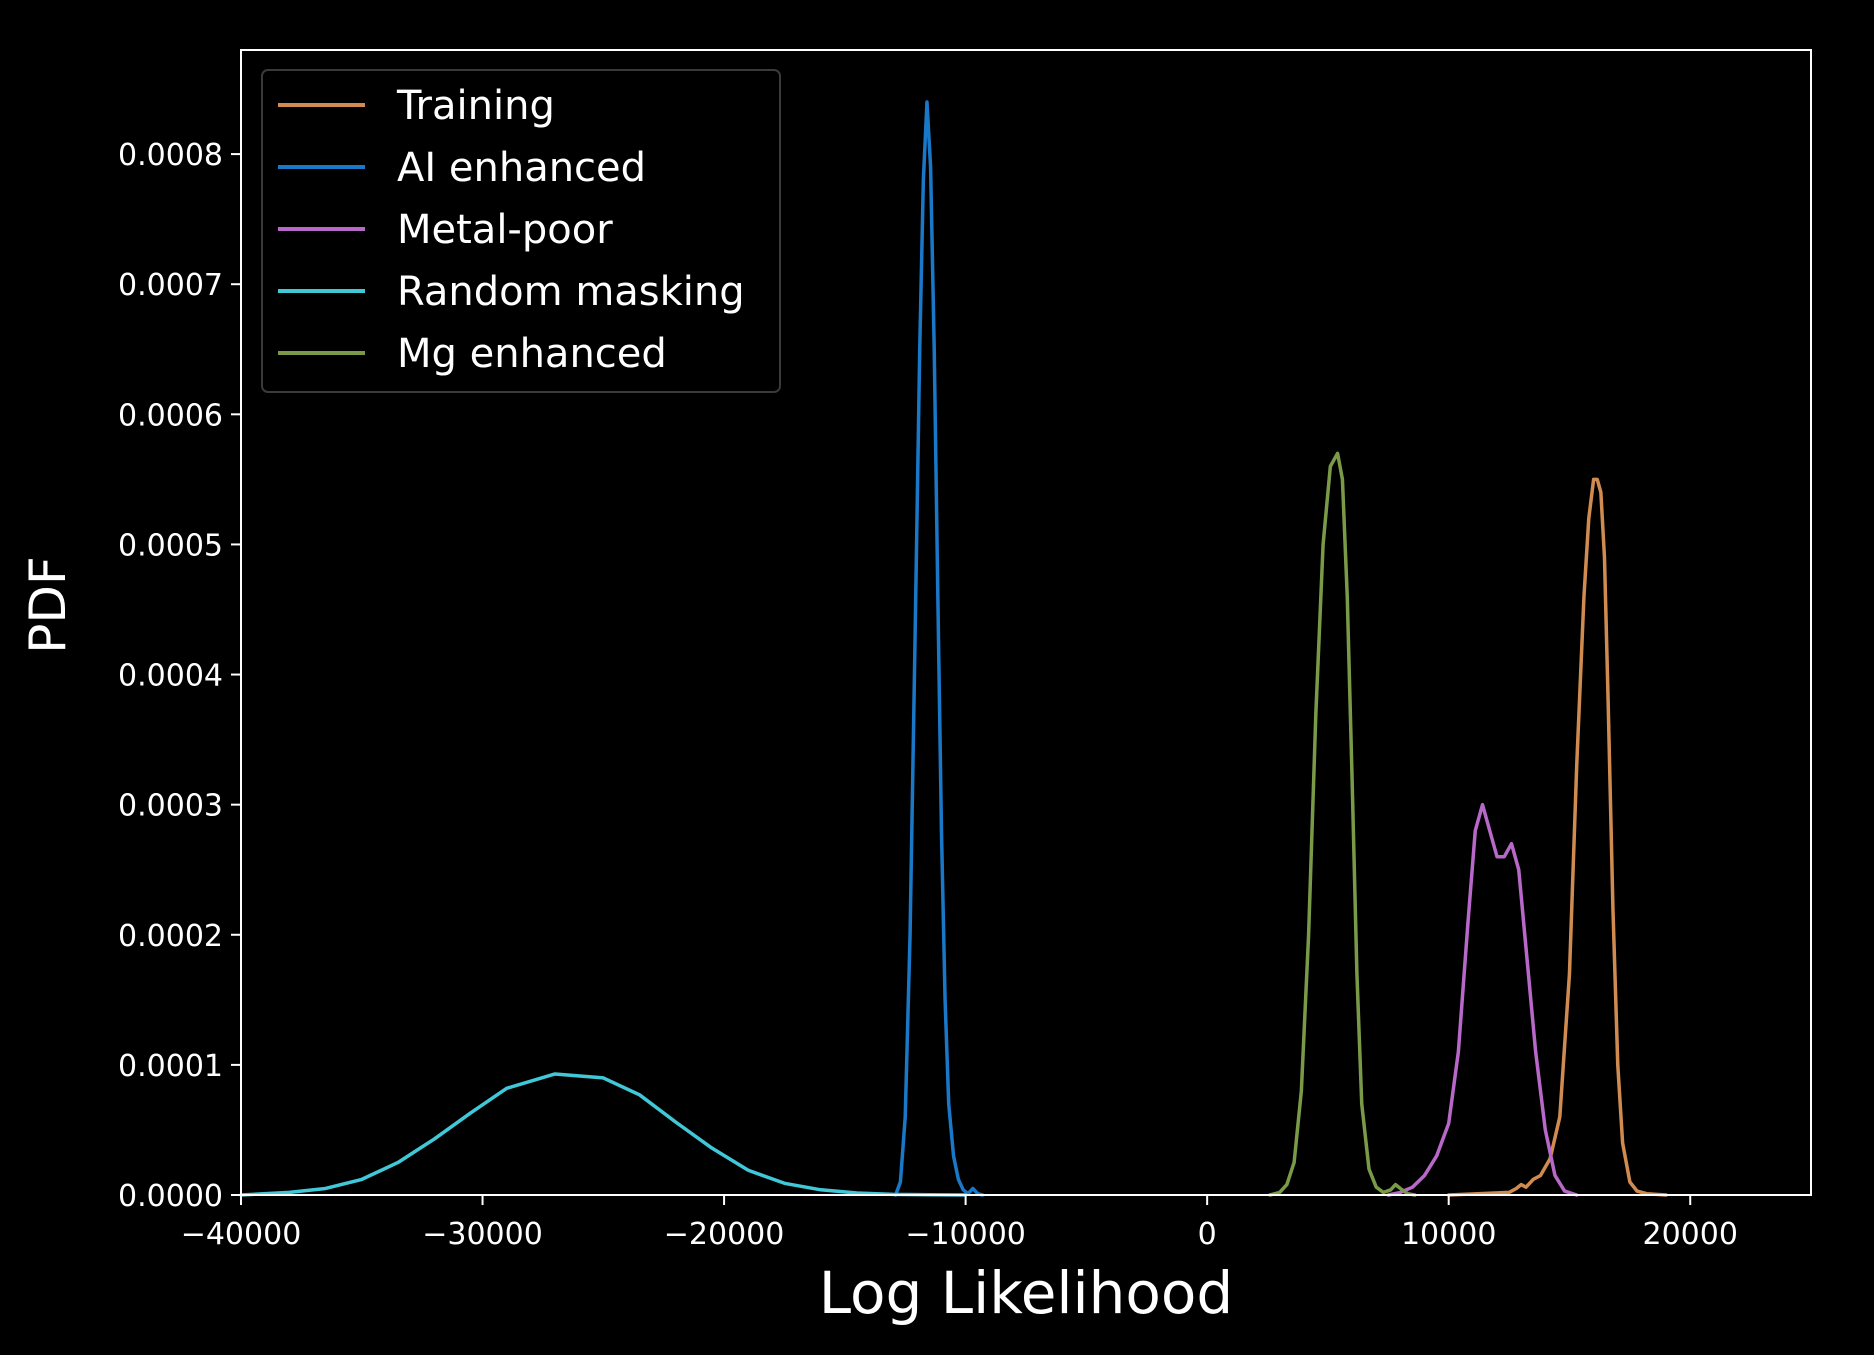  Describe the element at coordinates (532, 354) in the screenshot. I see `legend-label-mg-enhanced: Mg enhanced` at that location.